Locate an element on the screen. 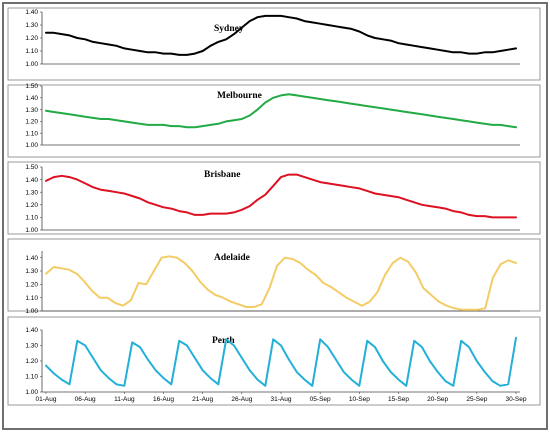 This screenshot has width=550, height=432. panel-title: Perth is located at coordinates (223, 341).